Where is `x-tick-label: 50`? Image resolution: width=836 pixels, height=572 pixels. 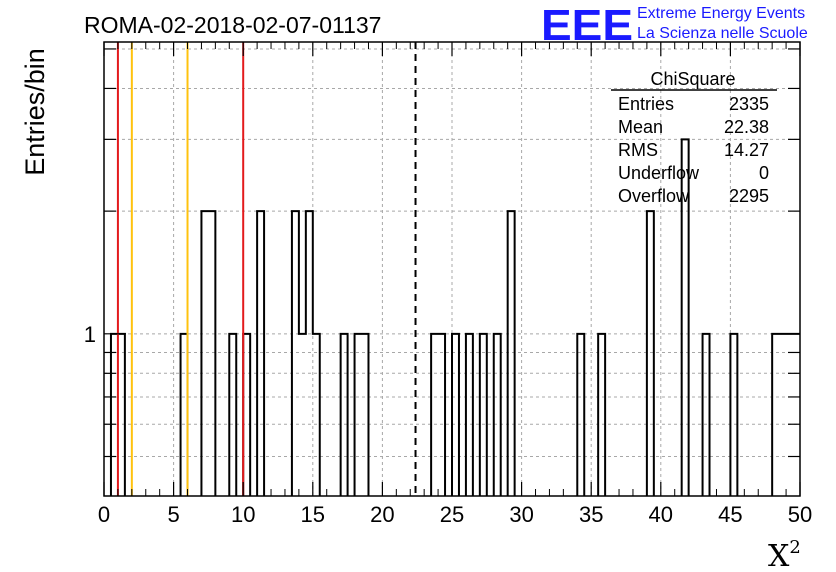 x-tick-label: 50 is located at coordinates (800, 514).